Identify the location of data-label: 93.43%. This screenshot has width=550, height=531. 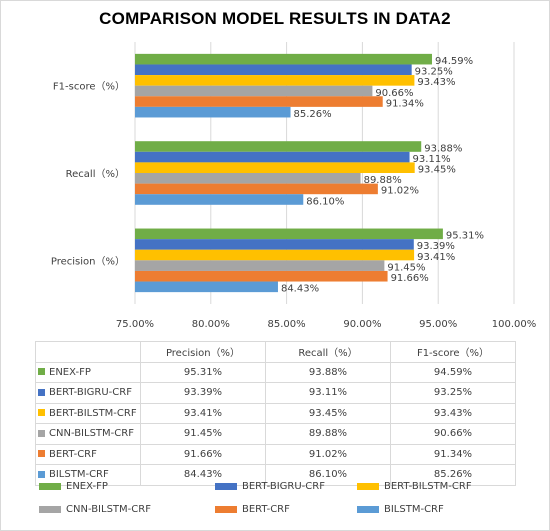
(436, 82).